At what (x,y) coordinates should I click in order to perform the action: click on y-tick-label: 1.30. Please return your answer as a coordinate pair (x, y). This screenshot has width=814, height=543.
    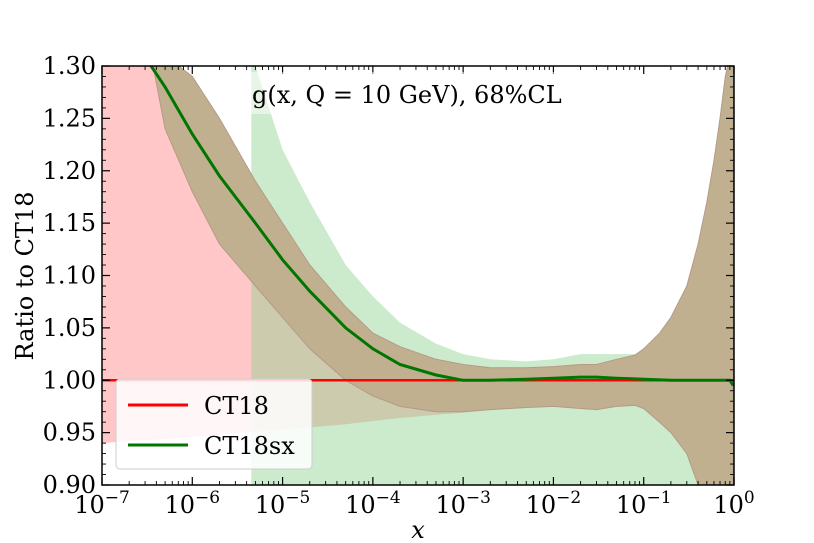
    Looking at the image, I should click on (69, 66).